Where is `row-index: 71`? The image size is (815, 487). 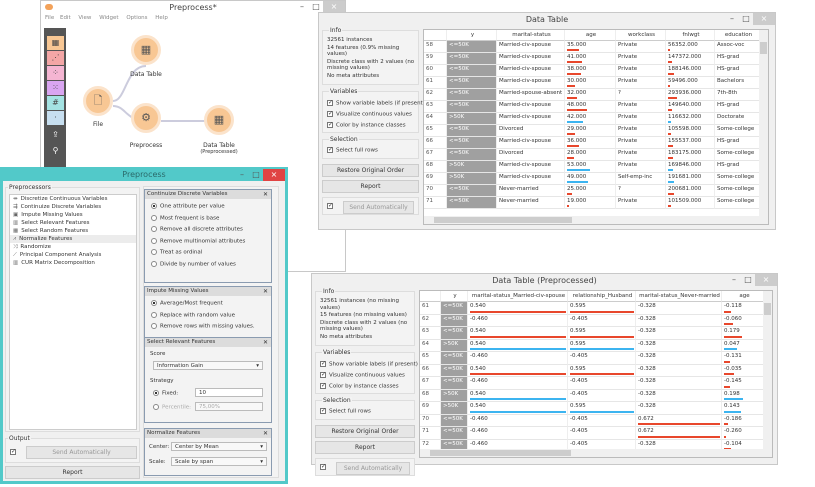
row-index: 71 is located at coordinates (430, 433).